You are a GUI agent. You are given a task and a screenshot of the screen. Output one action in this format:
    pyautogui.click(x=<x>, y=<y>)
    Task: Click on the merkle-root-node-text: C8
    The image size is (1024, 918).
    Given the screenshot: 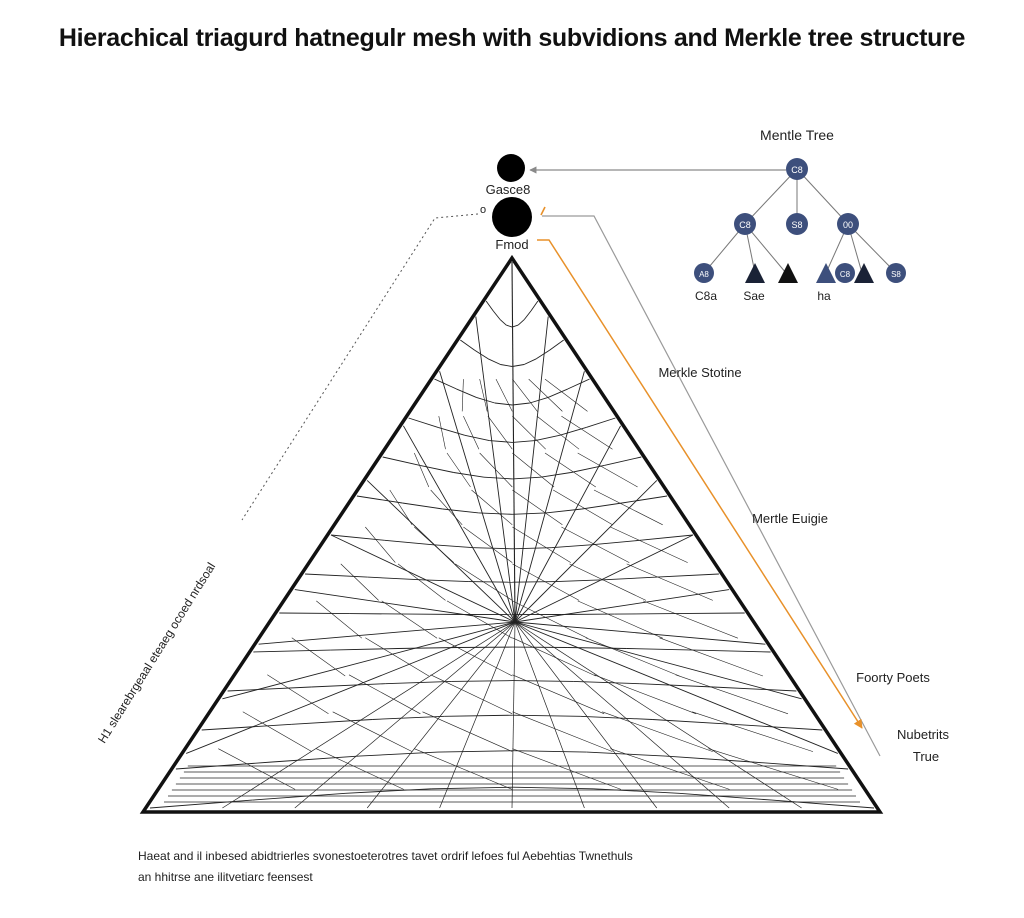 What is the action you would take?
    pyautogui.click(x=797, y=170)
    